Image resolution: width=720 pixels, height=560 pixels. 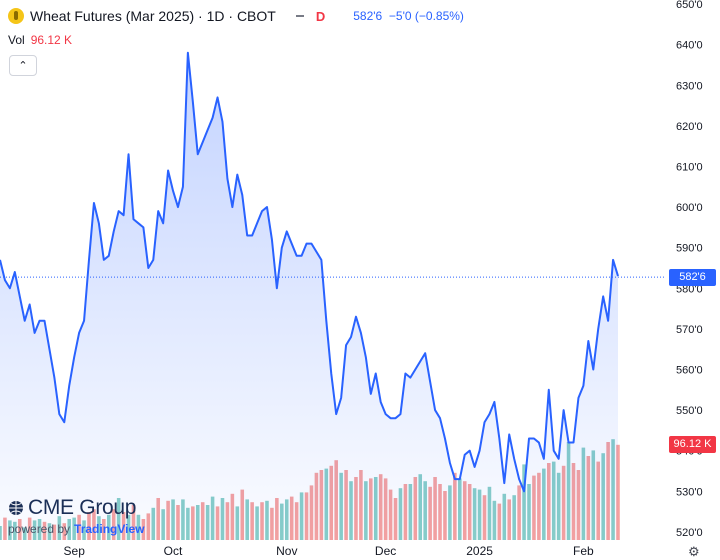 I want to click on powered-by: powered by TradingView, so click(x=76, y=529).